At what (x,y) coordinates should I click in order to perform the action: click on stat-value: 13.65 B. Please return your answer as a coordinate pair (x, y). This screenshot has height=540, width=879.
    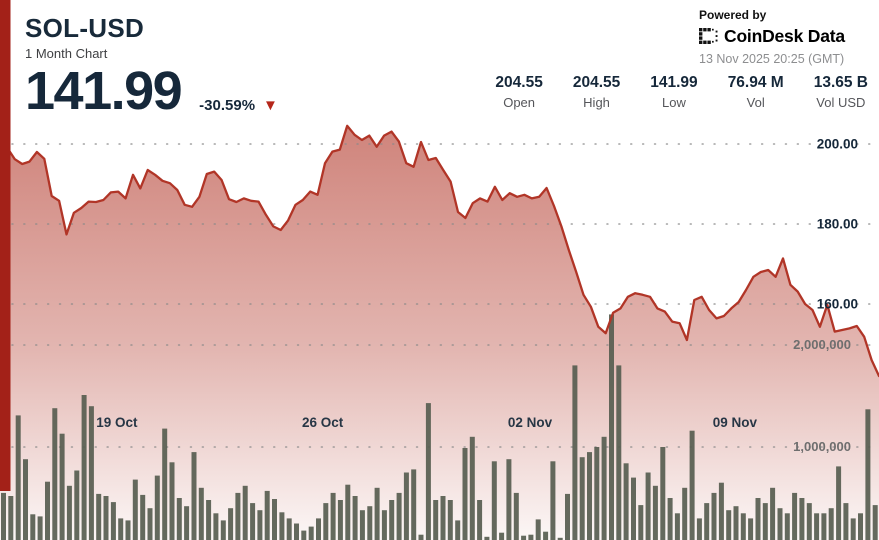
    Looking at the image, I should click on (840, 82).